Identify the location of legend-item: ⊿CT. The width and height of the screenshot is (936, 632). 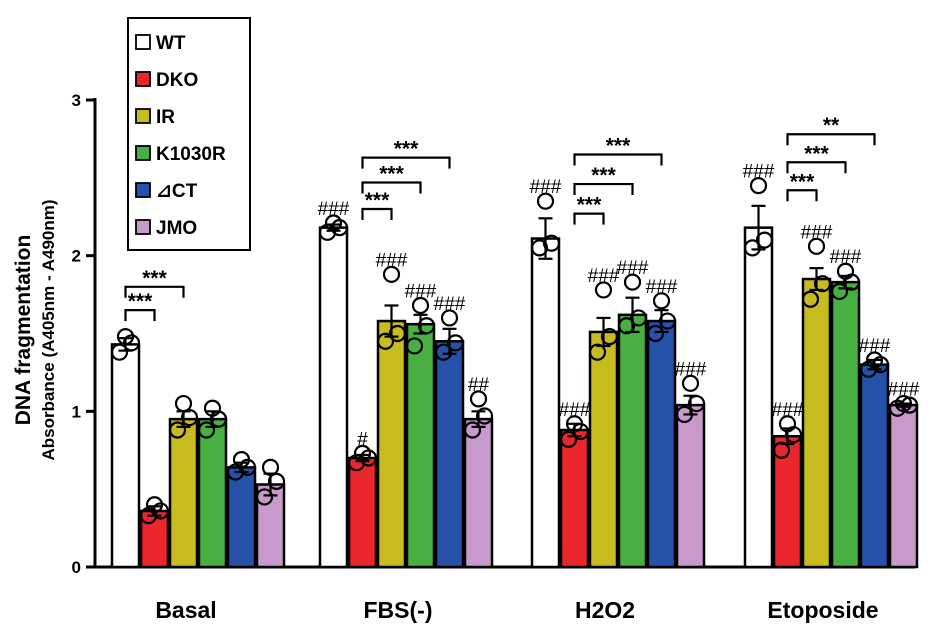
(166, 191).